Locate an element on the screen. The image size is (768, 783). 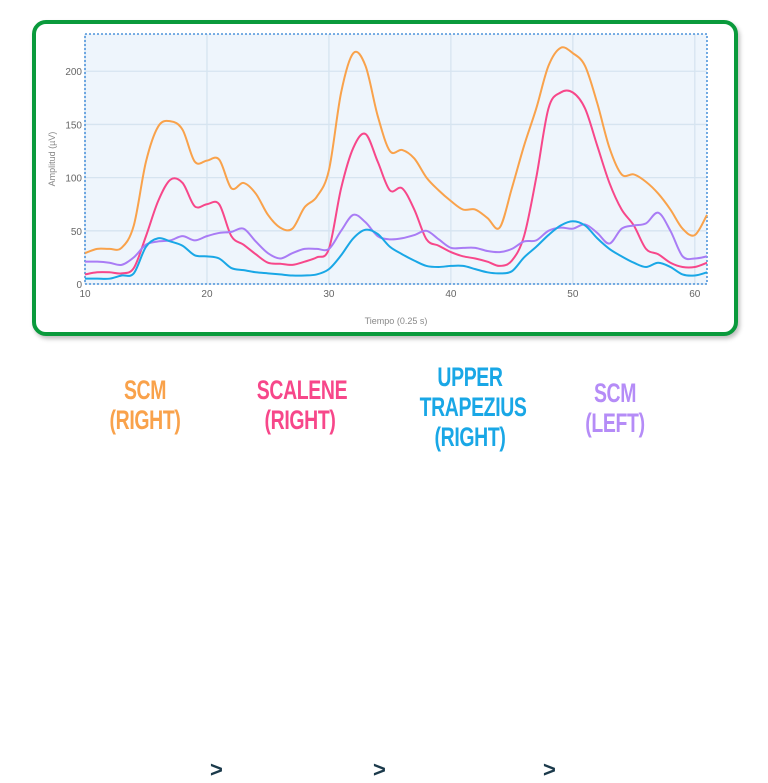
legend-item-scm-right: SCM (RIGHT) is located at coordinates (144, 405).